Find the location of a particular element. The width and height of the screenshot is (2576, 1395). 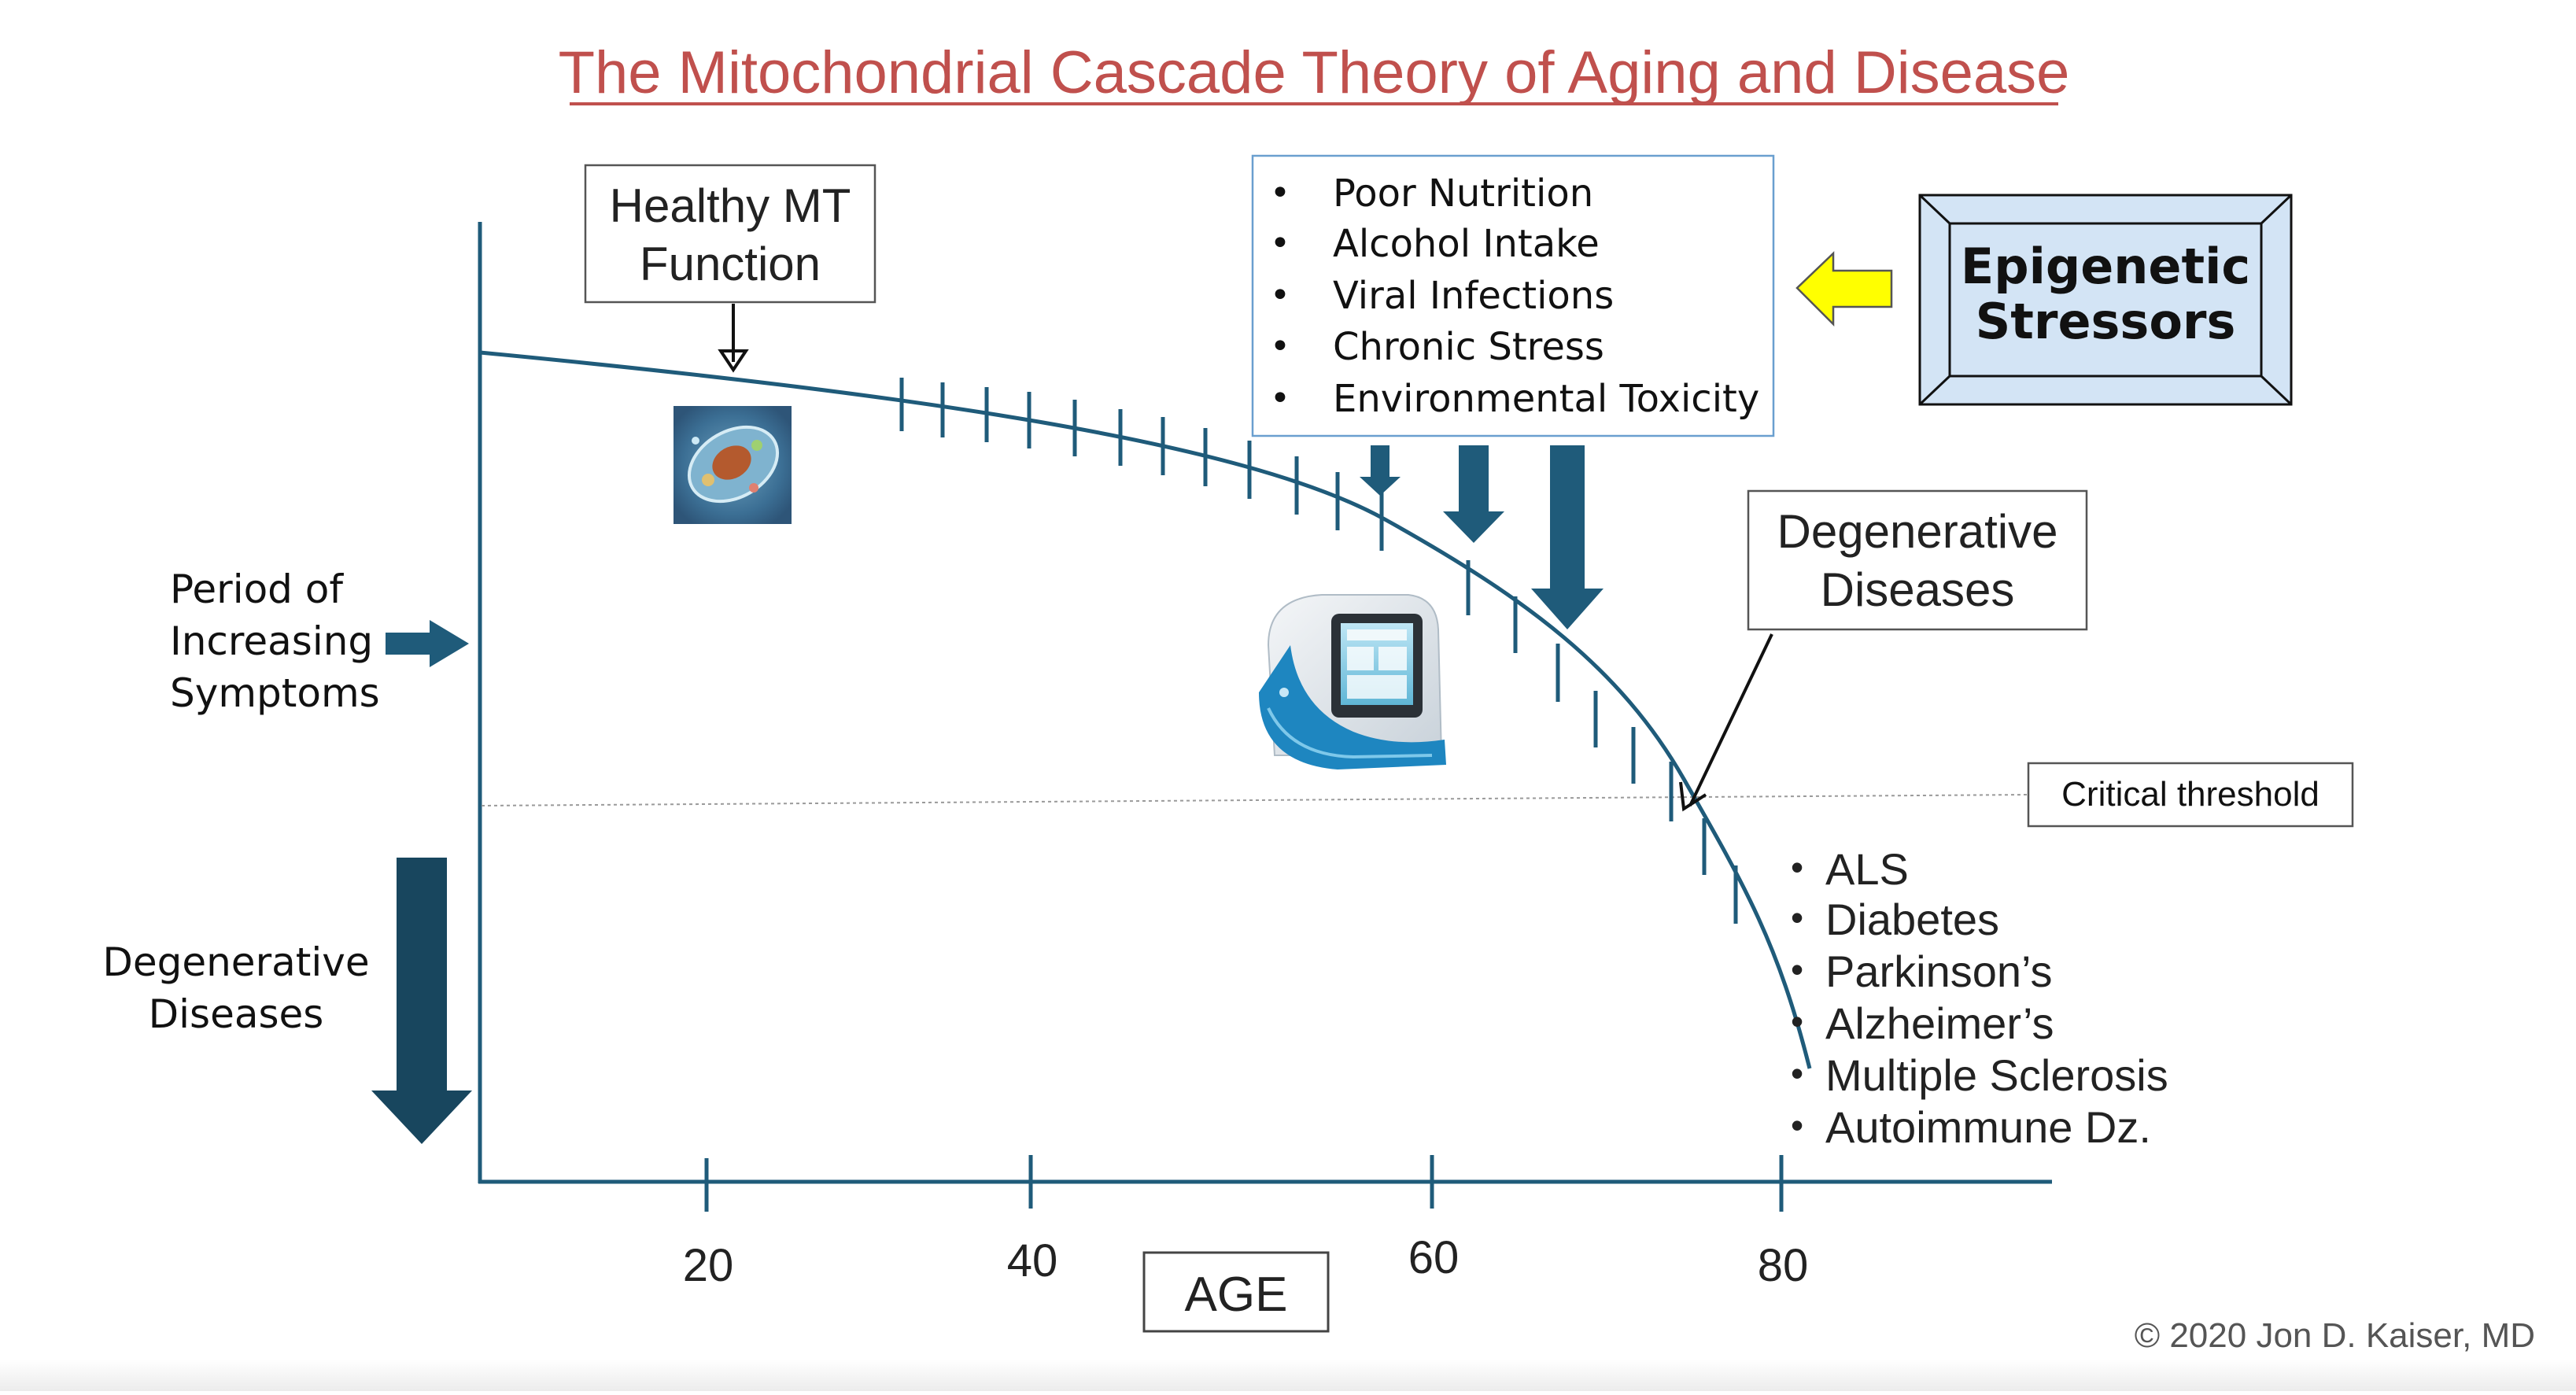

symptoms-line3: Symptoms is located at coordinates (275, 693).